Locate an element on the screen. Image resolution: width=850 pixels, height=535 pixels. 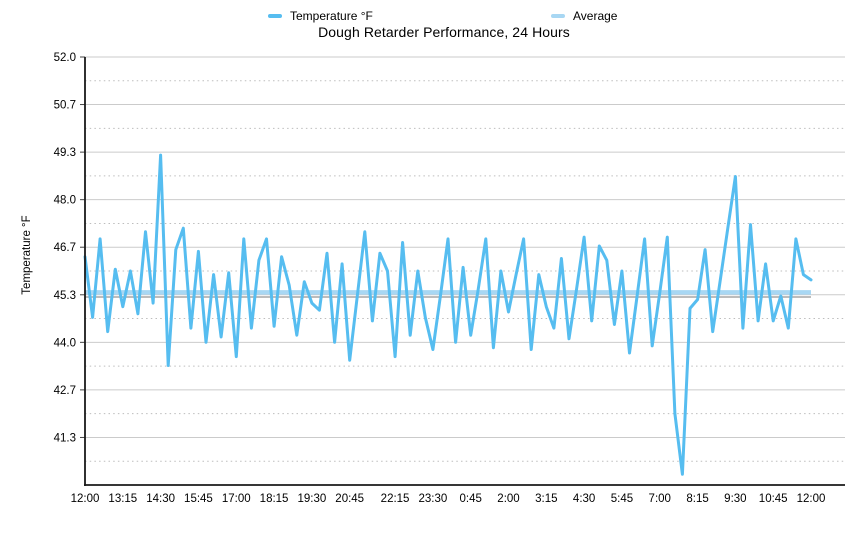
y-tick-label: 50.7 is located at coordinates (65, 106).